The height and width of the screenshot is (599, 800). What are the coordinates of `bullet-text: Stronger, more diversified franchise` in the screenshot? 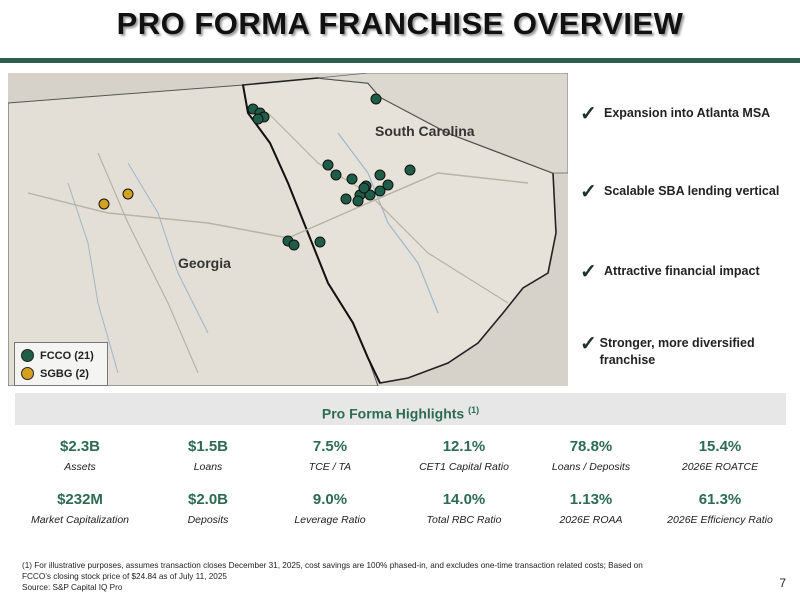 It's located at (677, 351).